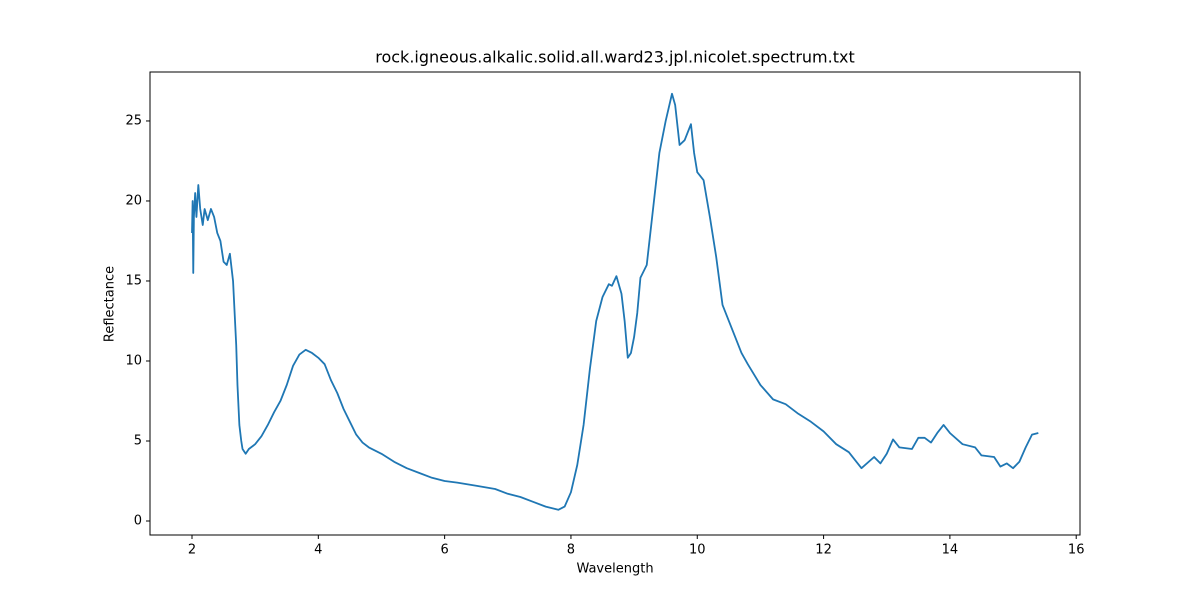 The height and width of the screenshot is (604, 1200). I want to click on x-tick-label: 14, so click(950, 550).